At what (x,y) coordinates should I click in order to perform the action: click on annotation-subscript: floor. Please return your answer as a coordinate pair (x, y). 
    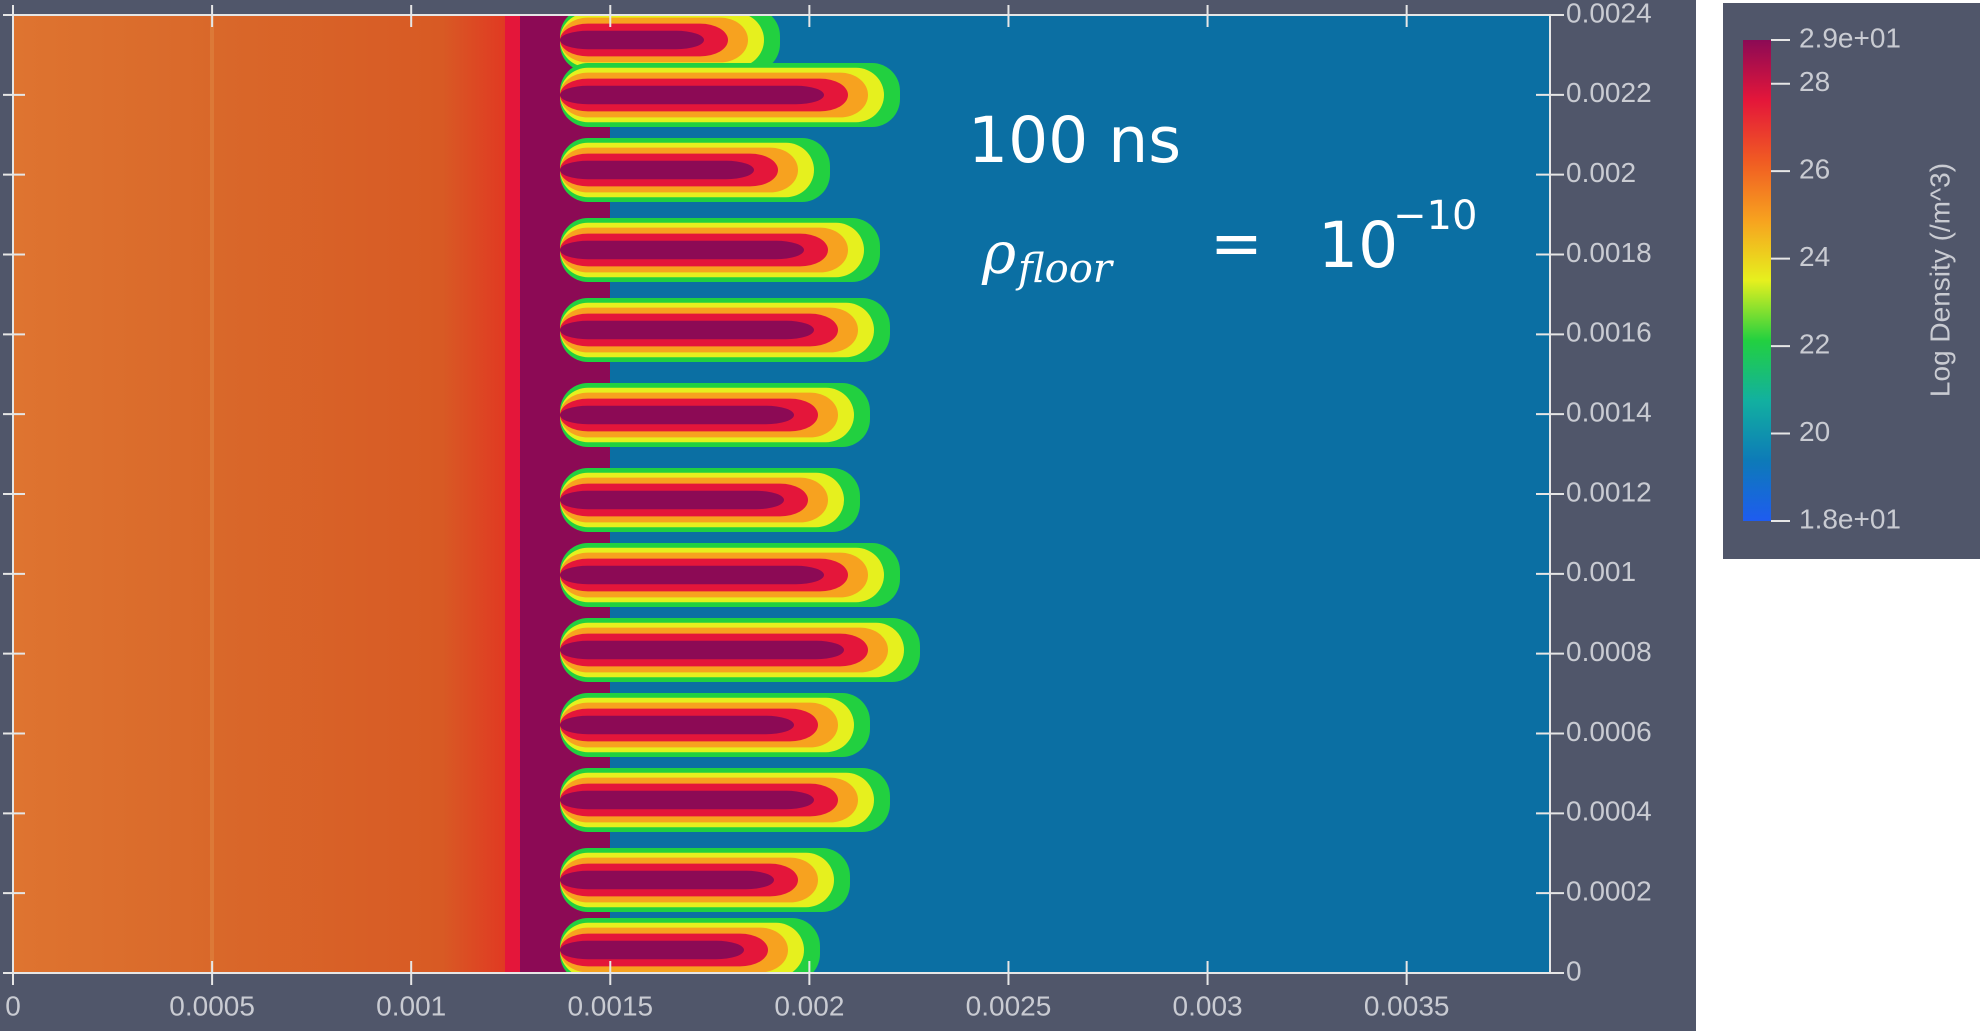
    Looking at the image, I should click on (1065, 269).